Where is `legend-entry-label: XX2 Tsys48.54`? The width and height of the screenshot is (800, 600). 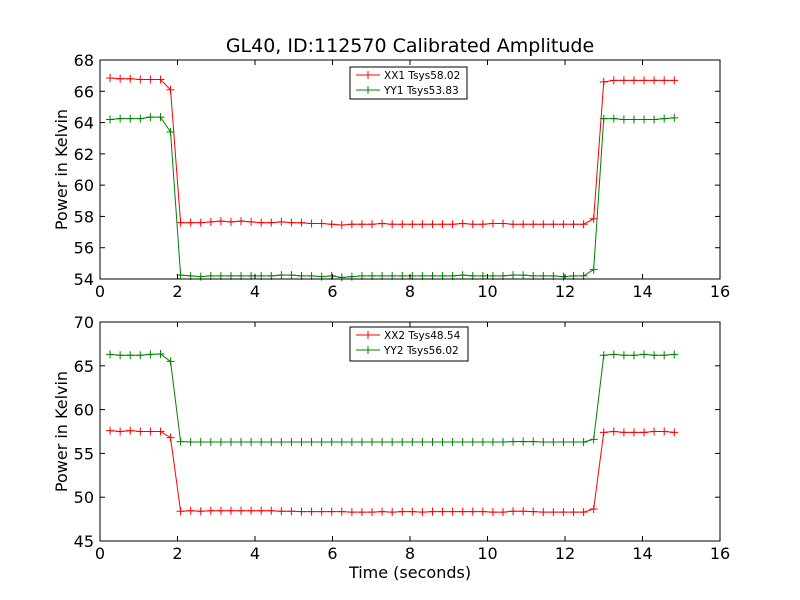 legend-entry-label: XX2 Tsys48.54 is located at coordinates (422, 336).